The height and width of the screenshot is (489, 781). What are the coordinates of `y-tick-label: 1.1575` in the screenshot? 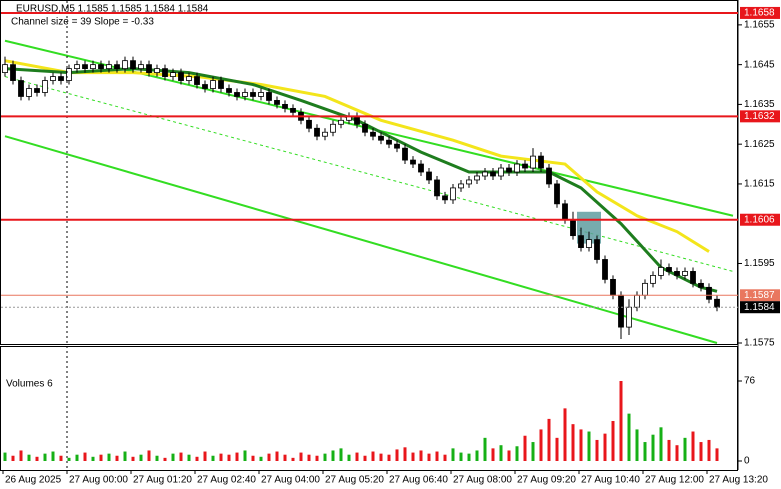 It's located at (759, 343).